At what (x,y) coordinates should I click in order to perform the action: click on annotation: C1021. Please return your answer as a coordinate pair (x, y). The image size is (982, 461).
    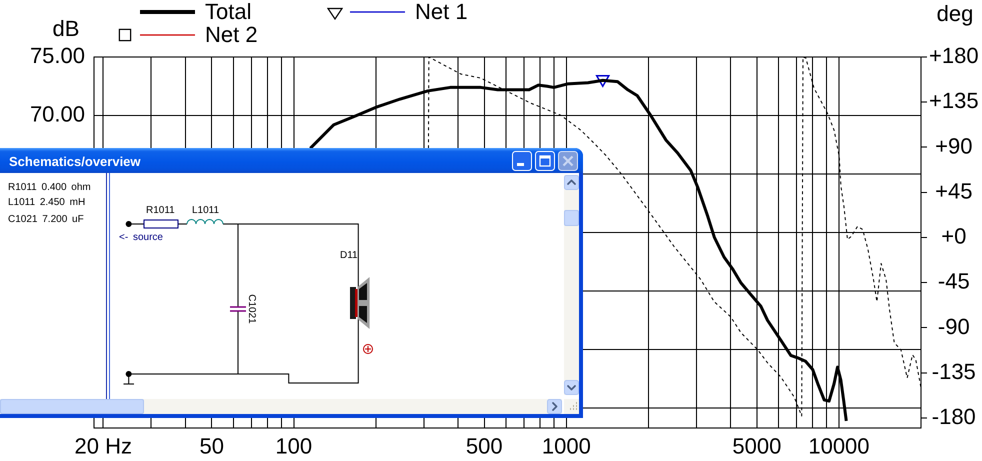
    Looking at the image, I should click on (251, 309).